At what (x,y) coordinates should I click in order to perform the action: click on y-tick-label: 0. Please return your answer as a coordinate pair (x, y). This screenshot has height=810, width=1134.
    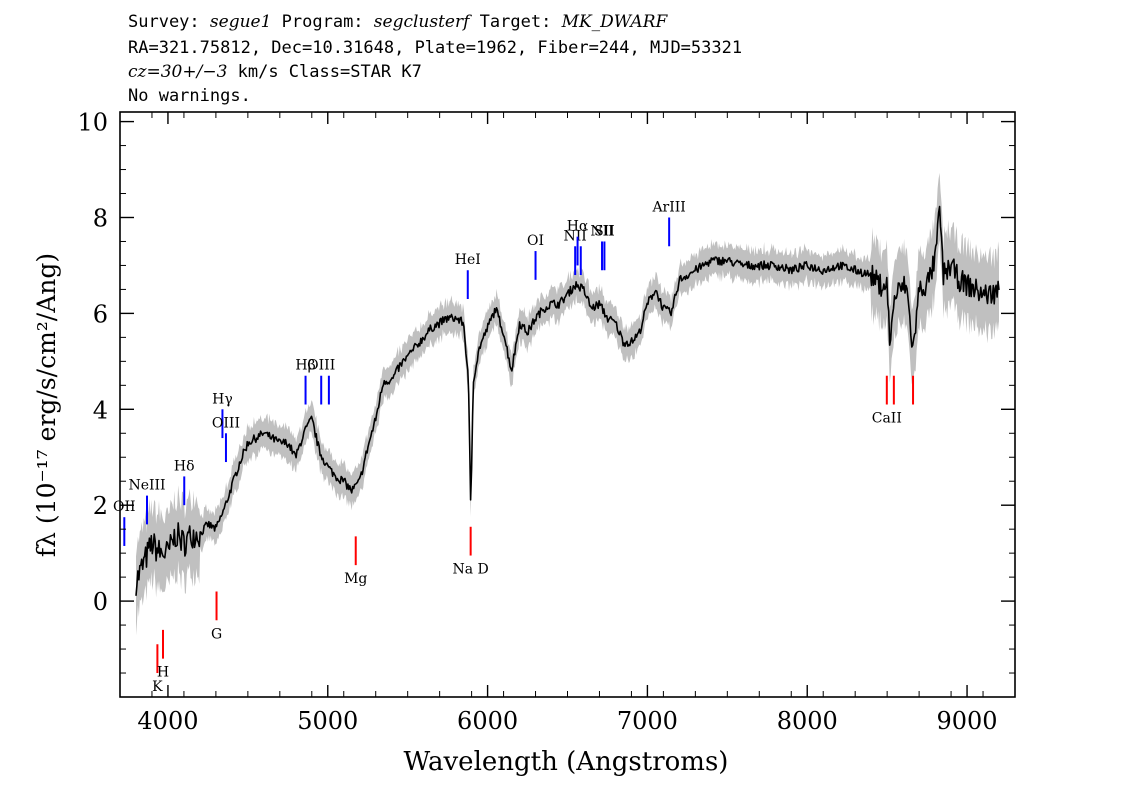
    Looking at the image, I should click on (100, 602).